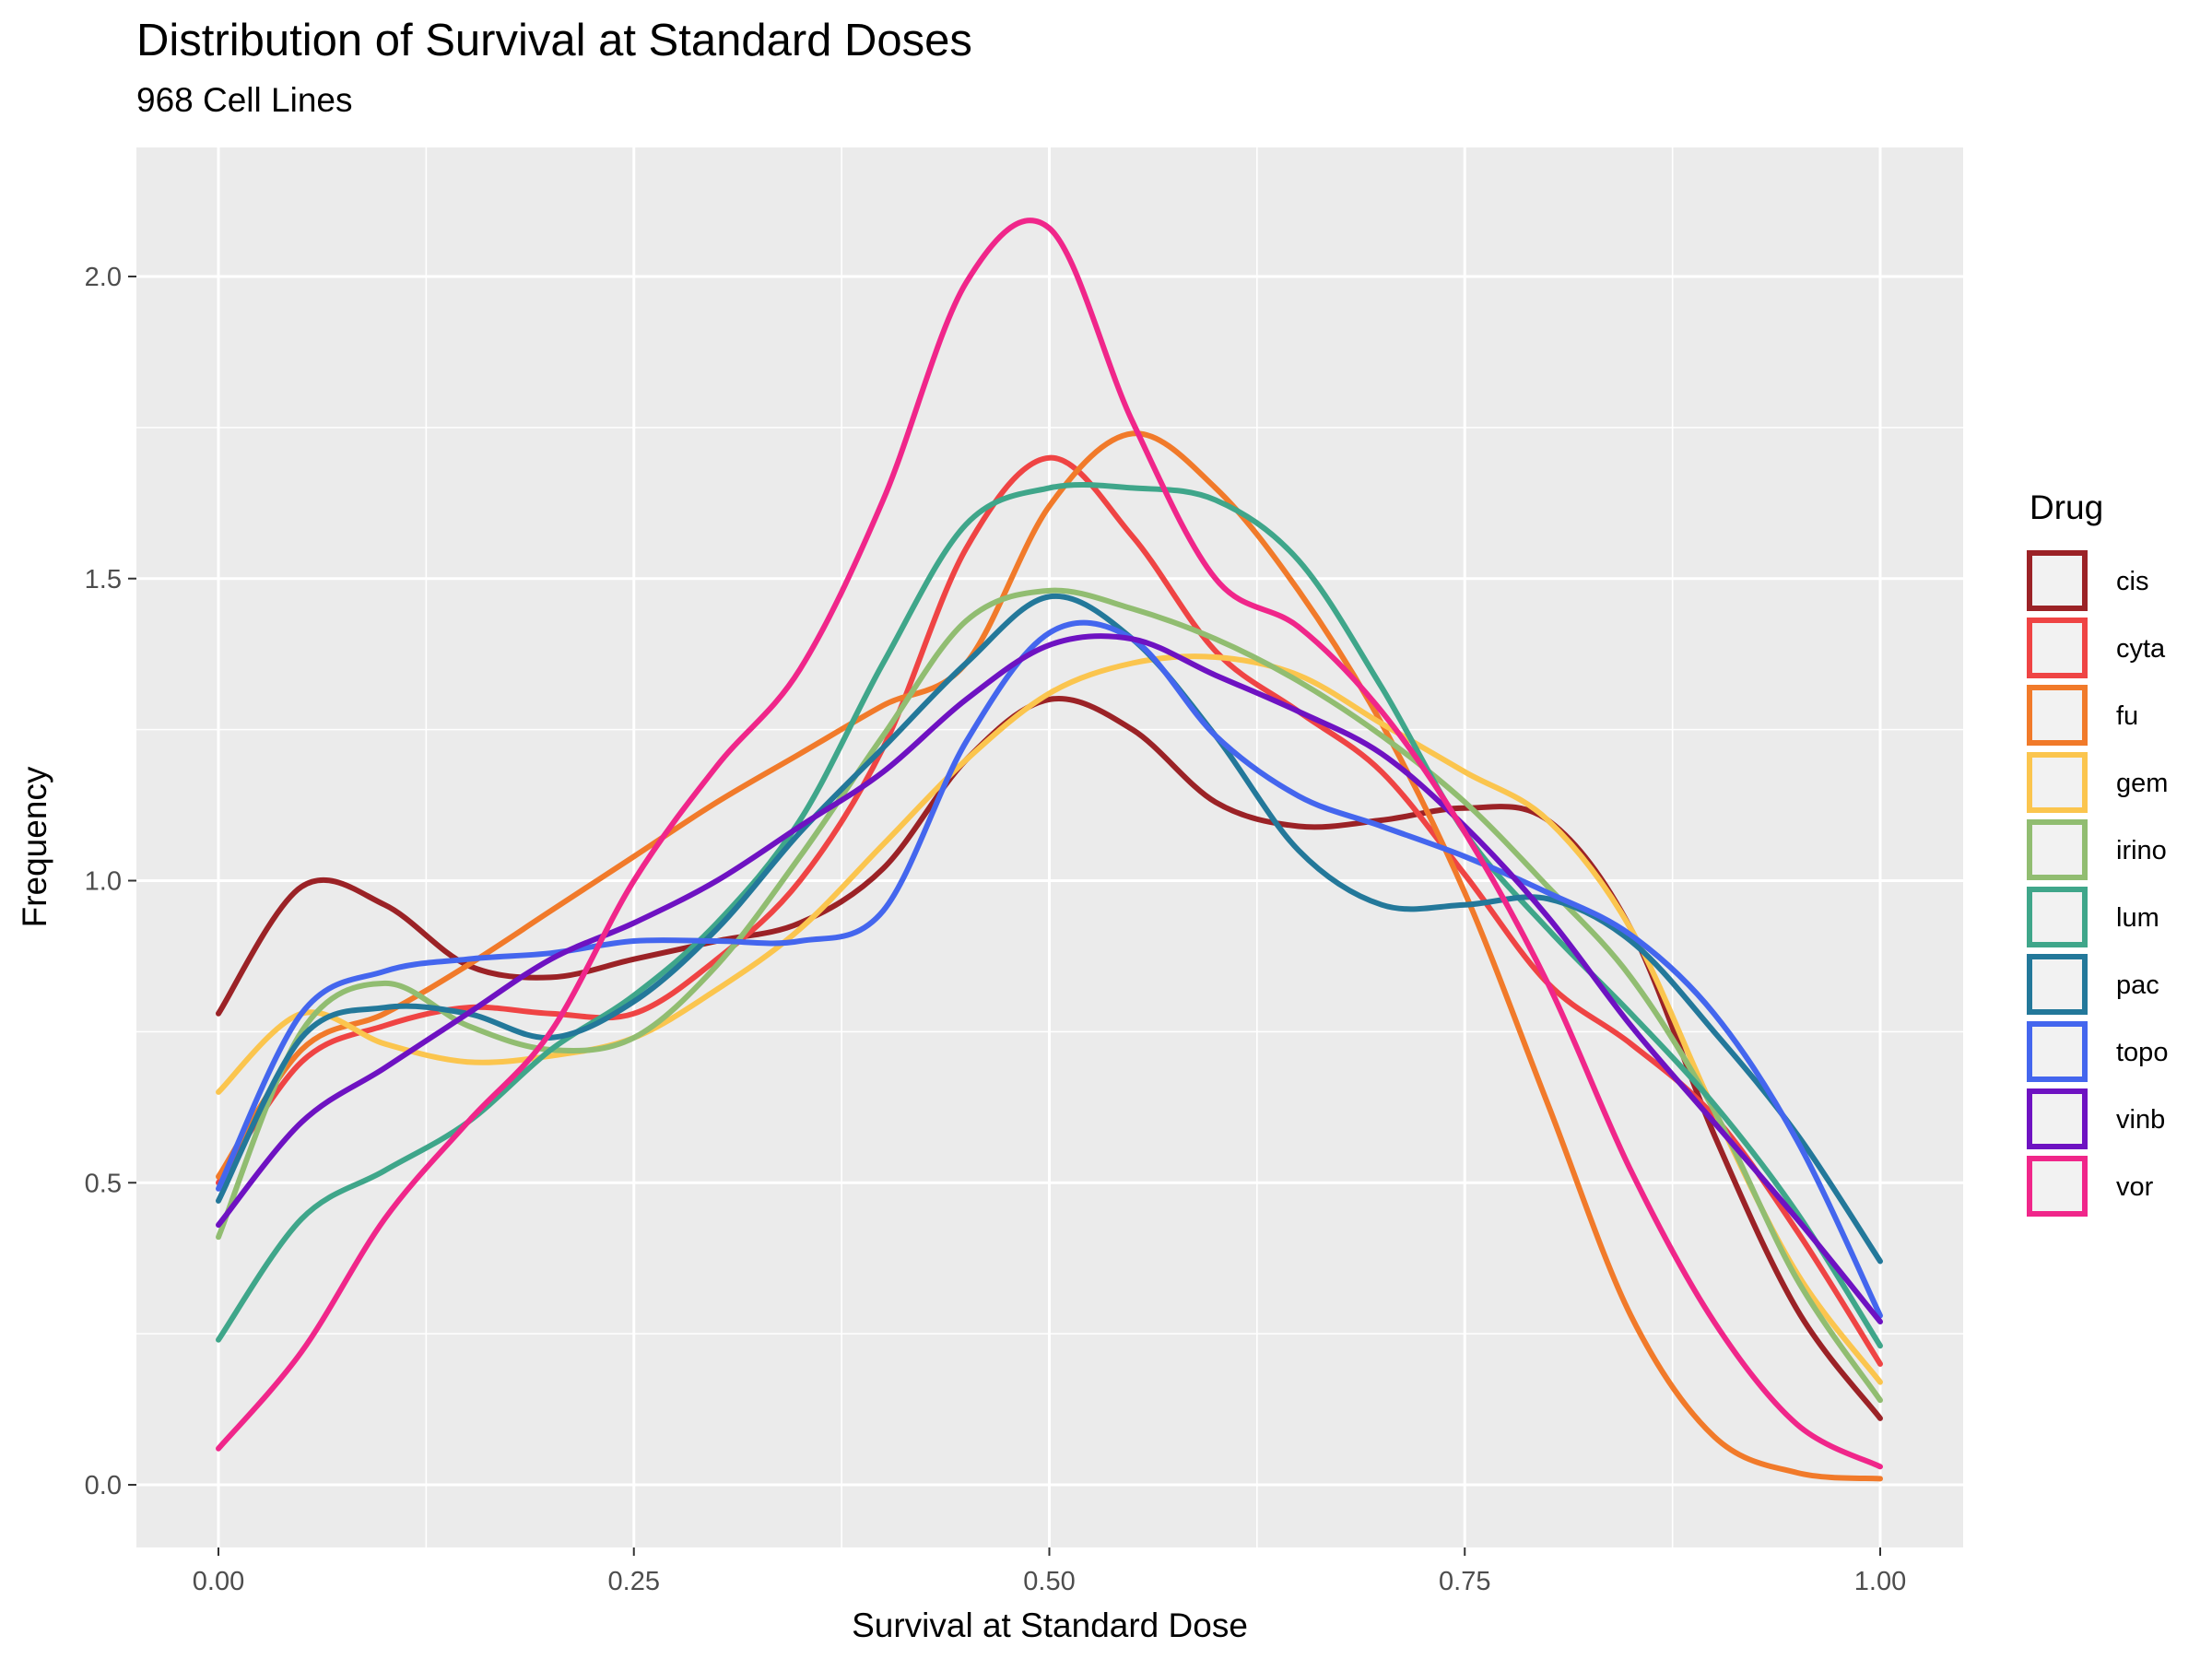 This screenshot has height=1659, width=2212. What do you see at coordinates (1880, 1581) in the screenshot?
I see `x-tick-label: 1.00` at bounding box center [1880, 1581].